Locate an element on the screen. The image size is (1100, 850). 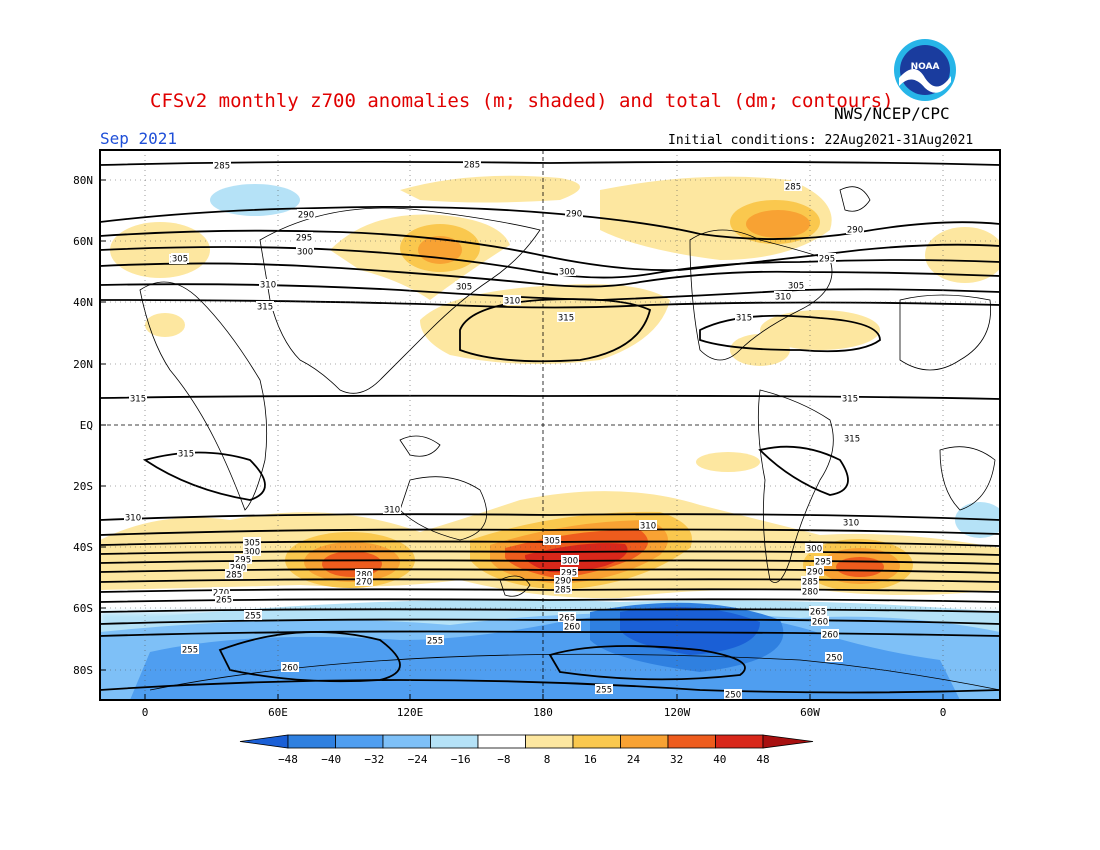
lat-label: 80N is located at coordinates (83, 180).